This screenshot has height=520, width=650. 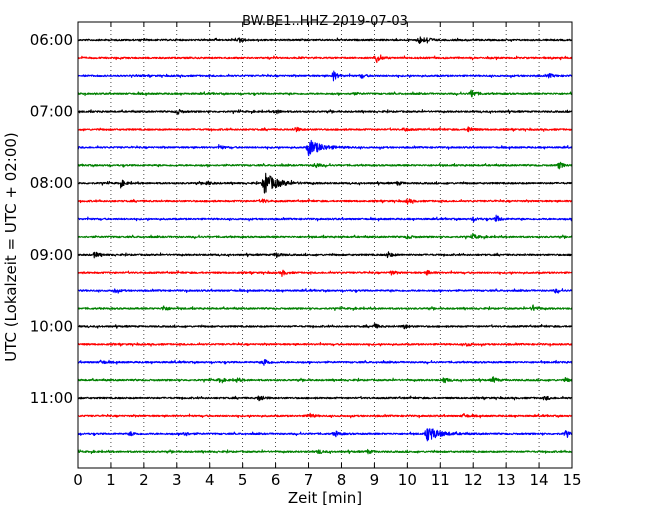 I want to click on x-tick-label: 15, so click(x=571, y=480).